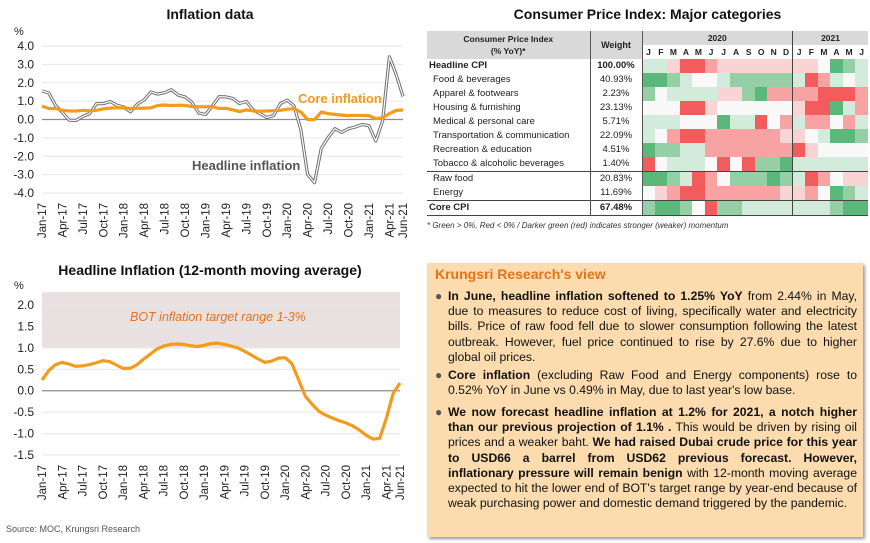 This screenshot has height=543, width=870. I want to click on x-tick-label: Jan-21, so click(370, 220).